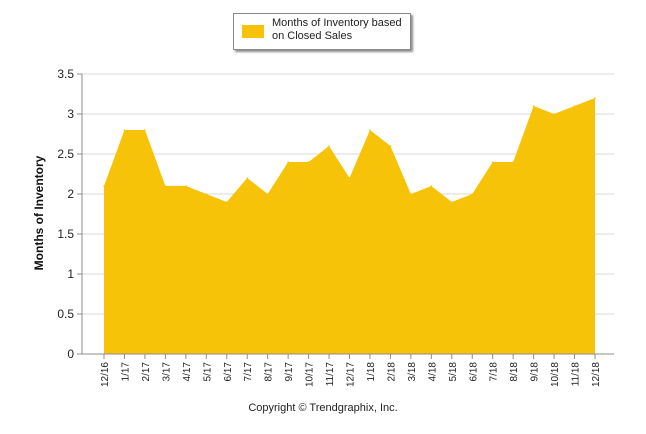 This screenshot has height=434, width=646. What do you see at coordinates (453, 372) in the screenshot?
I see `x-tick-label: 5/18` at bounding box center [453, 372].